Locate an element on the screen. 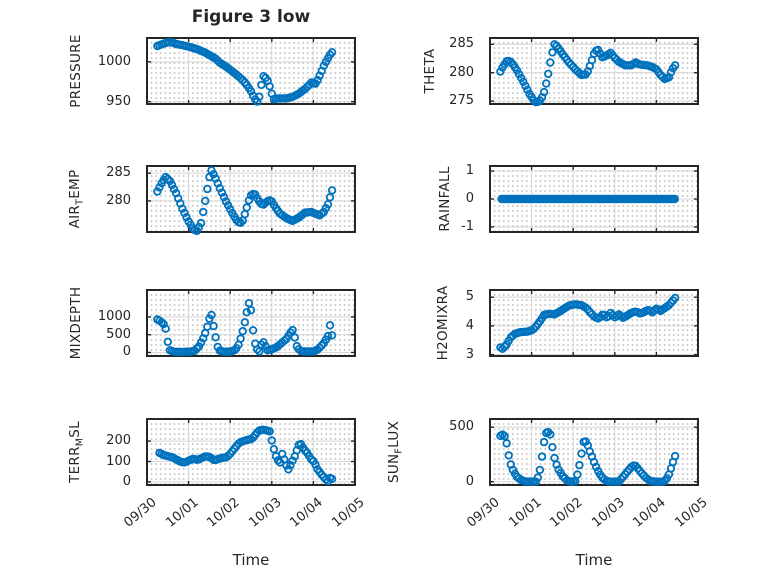 The height and width of the screenshot is (583, 778). y-tick-label: 1 is located at coordinates (469, 171).